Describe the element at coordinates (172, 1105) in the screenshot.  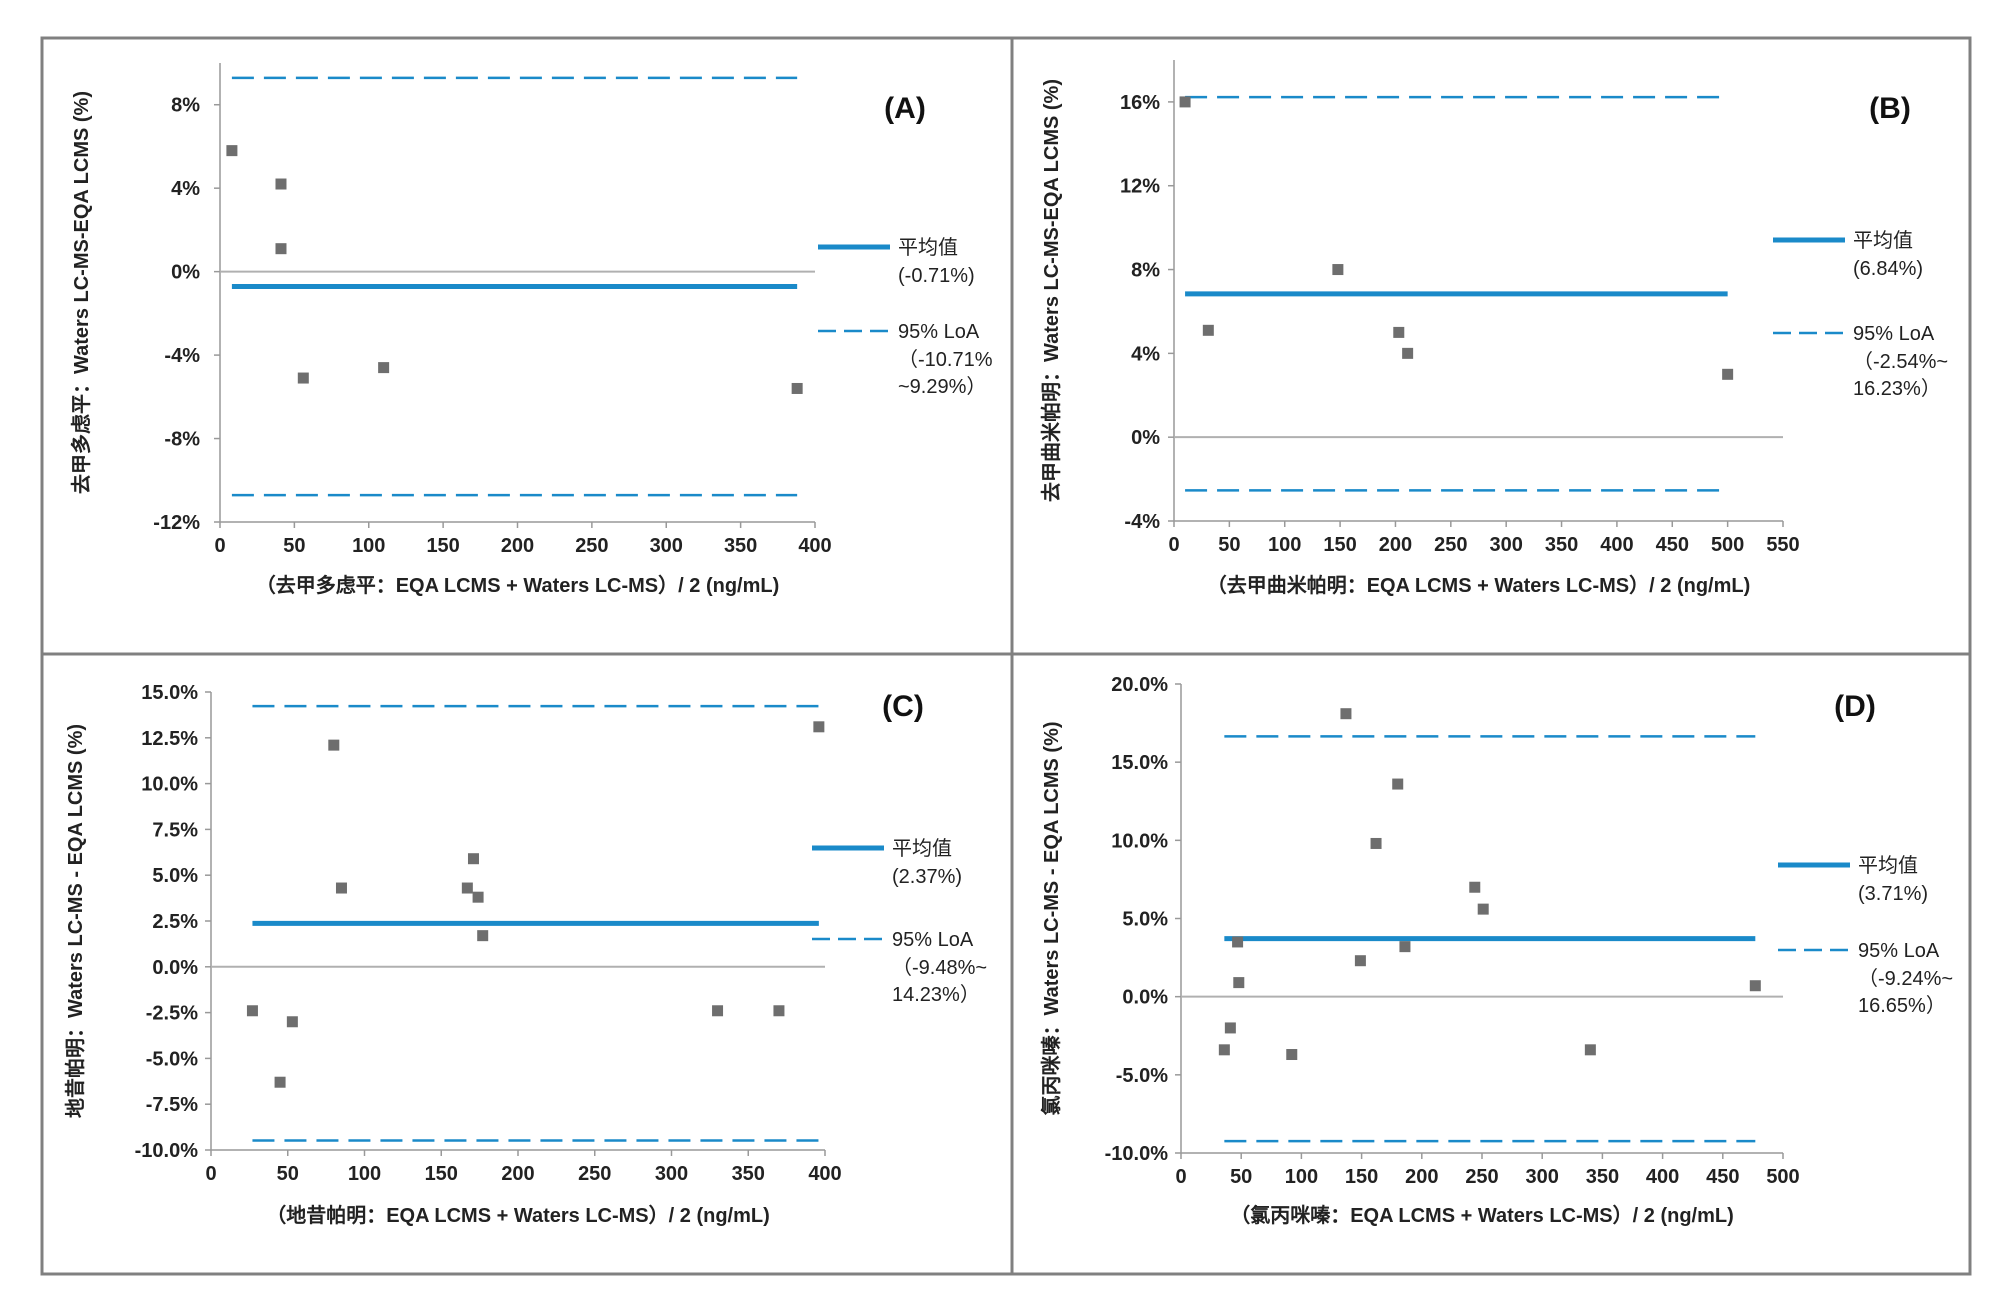
I see `y-tick-label: -7.5%` at that location.